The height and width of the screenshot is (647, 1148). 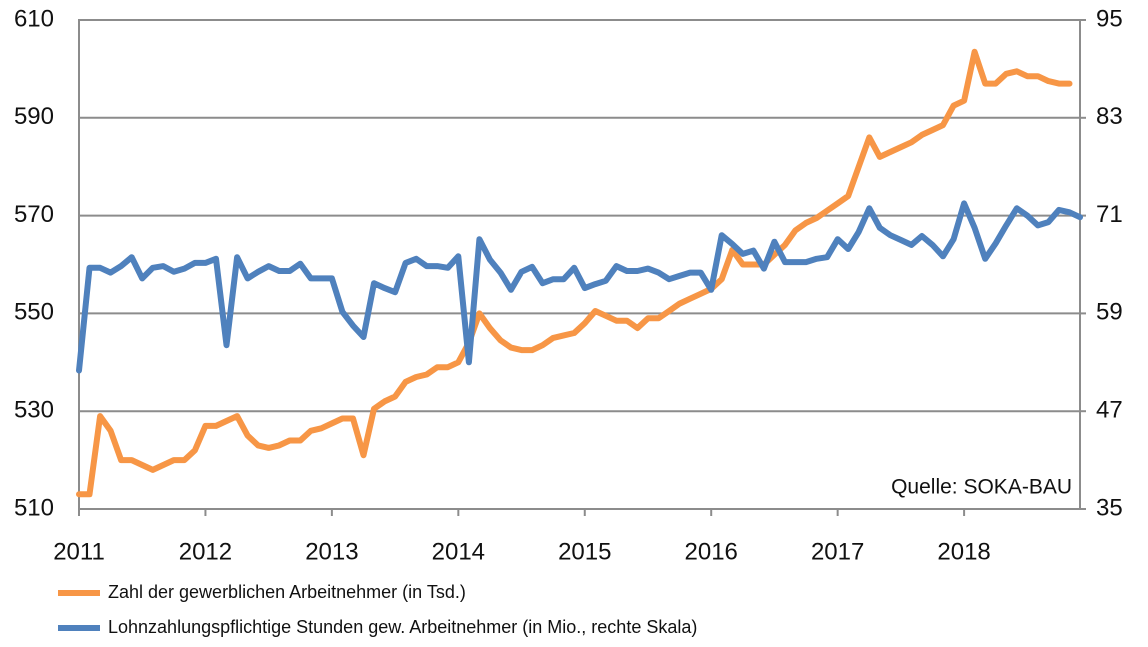 I want to click on y-tick-label: 610, so click(x=34, y=18).